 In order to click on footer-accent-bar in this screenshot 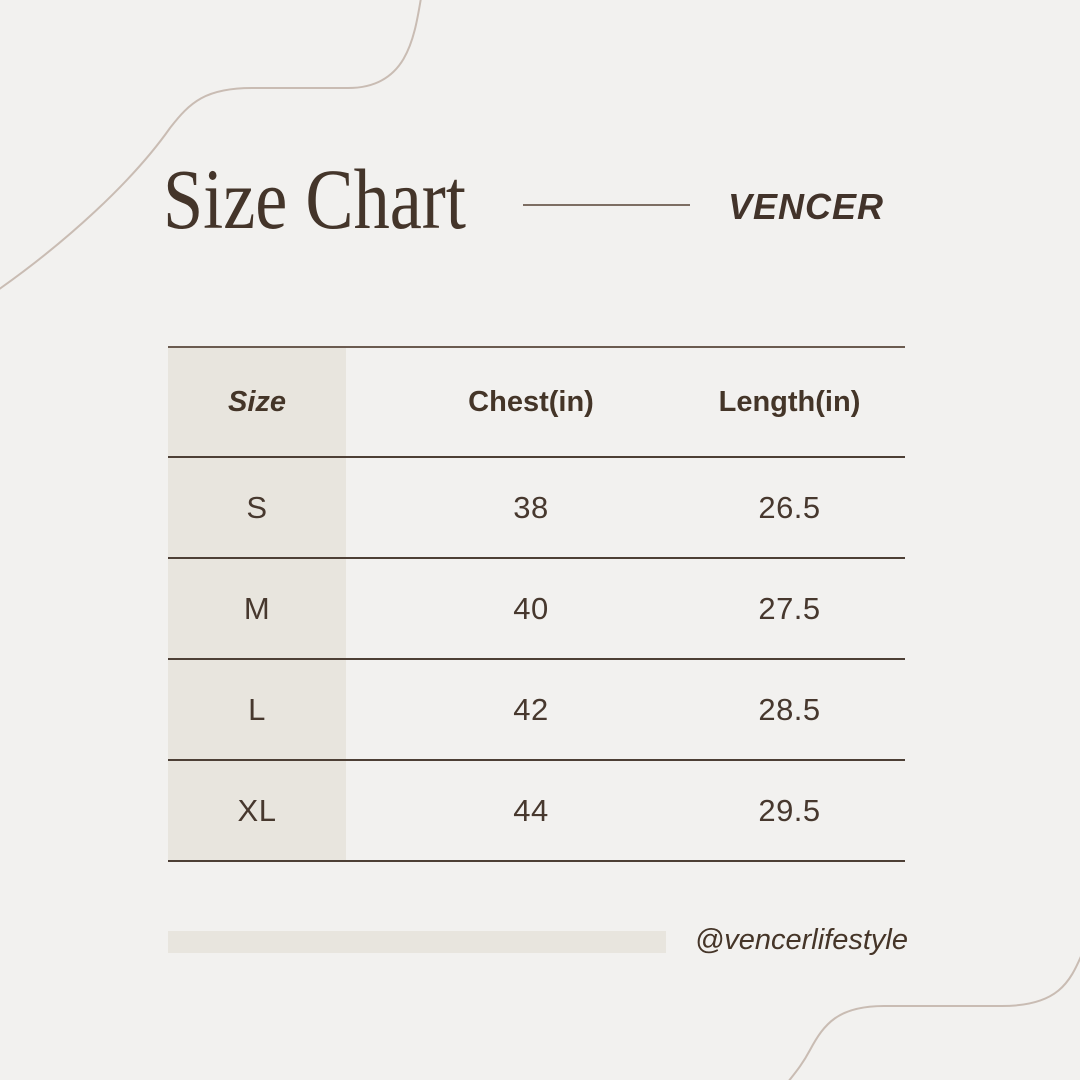, I will do `click(417, 942)`.